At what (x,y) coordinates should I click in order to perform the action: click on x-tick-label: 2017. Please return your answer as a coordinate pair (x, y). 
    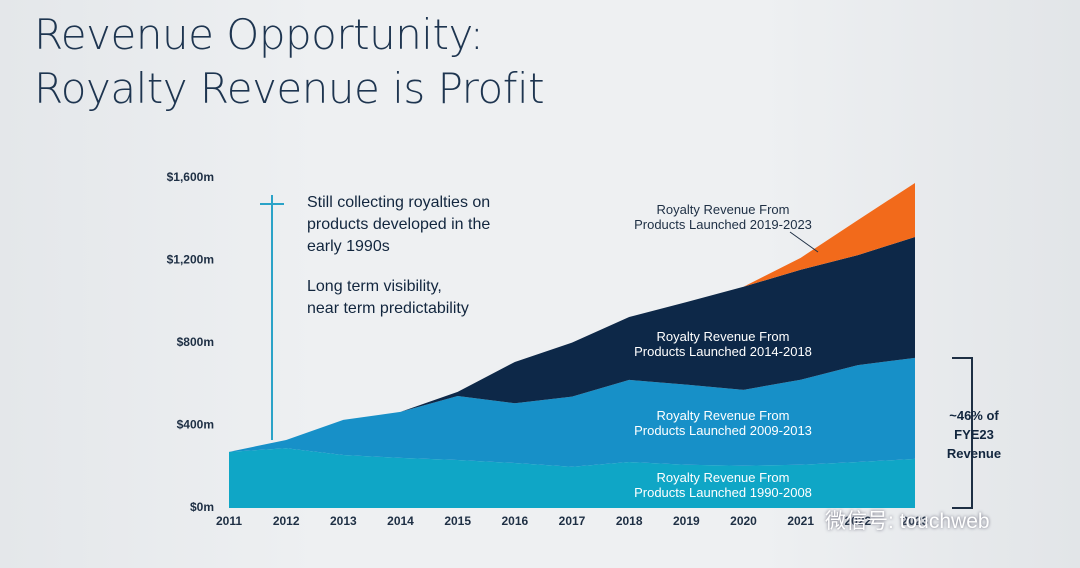
    Looking at the image, I should click on (572, 521).